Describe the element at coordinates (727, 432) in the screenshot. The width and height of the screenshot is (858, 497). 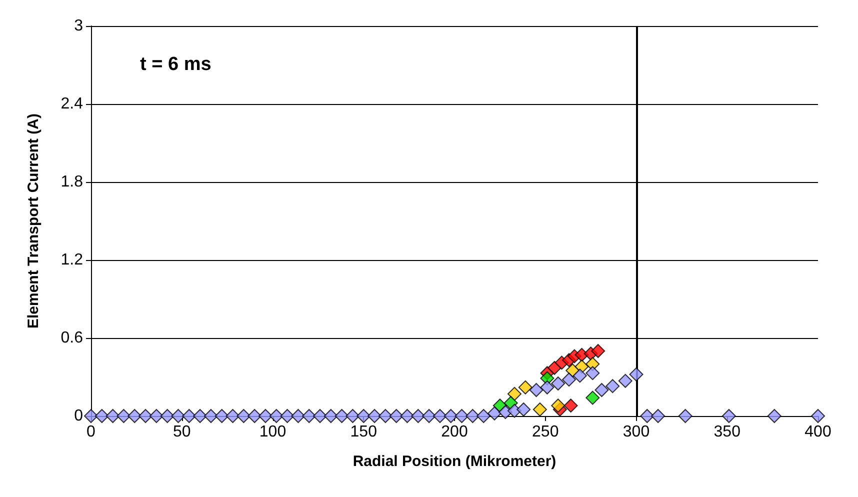
I see `x-tick-label: 350` at that location.